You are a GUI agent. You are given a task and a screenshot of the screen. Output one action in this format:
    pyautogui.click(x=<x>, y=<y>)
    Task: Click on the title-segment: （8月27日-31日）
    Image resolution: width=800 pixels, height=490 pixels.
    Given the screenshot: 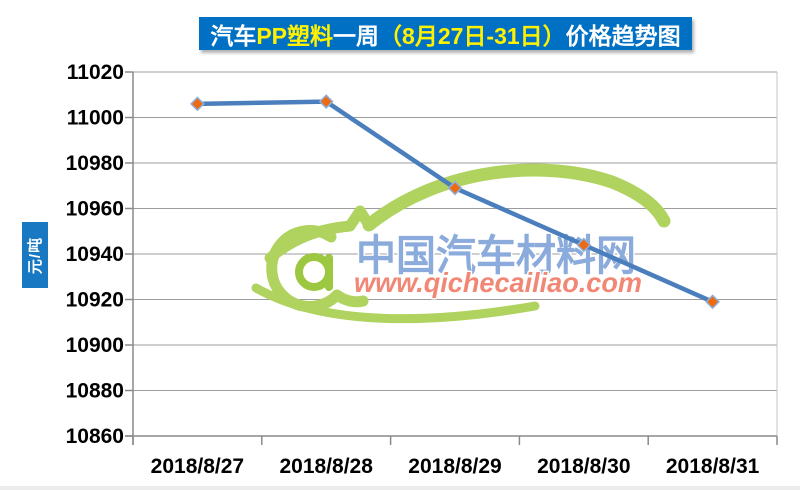 What is the action you would take?
    pyautogui.click(x=472, y=35)
    